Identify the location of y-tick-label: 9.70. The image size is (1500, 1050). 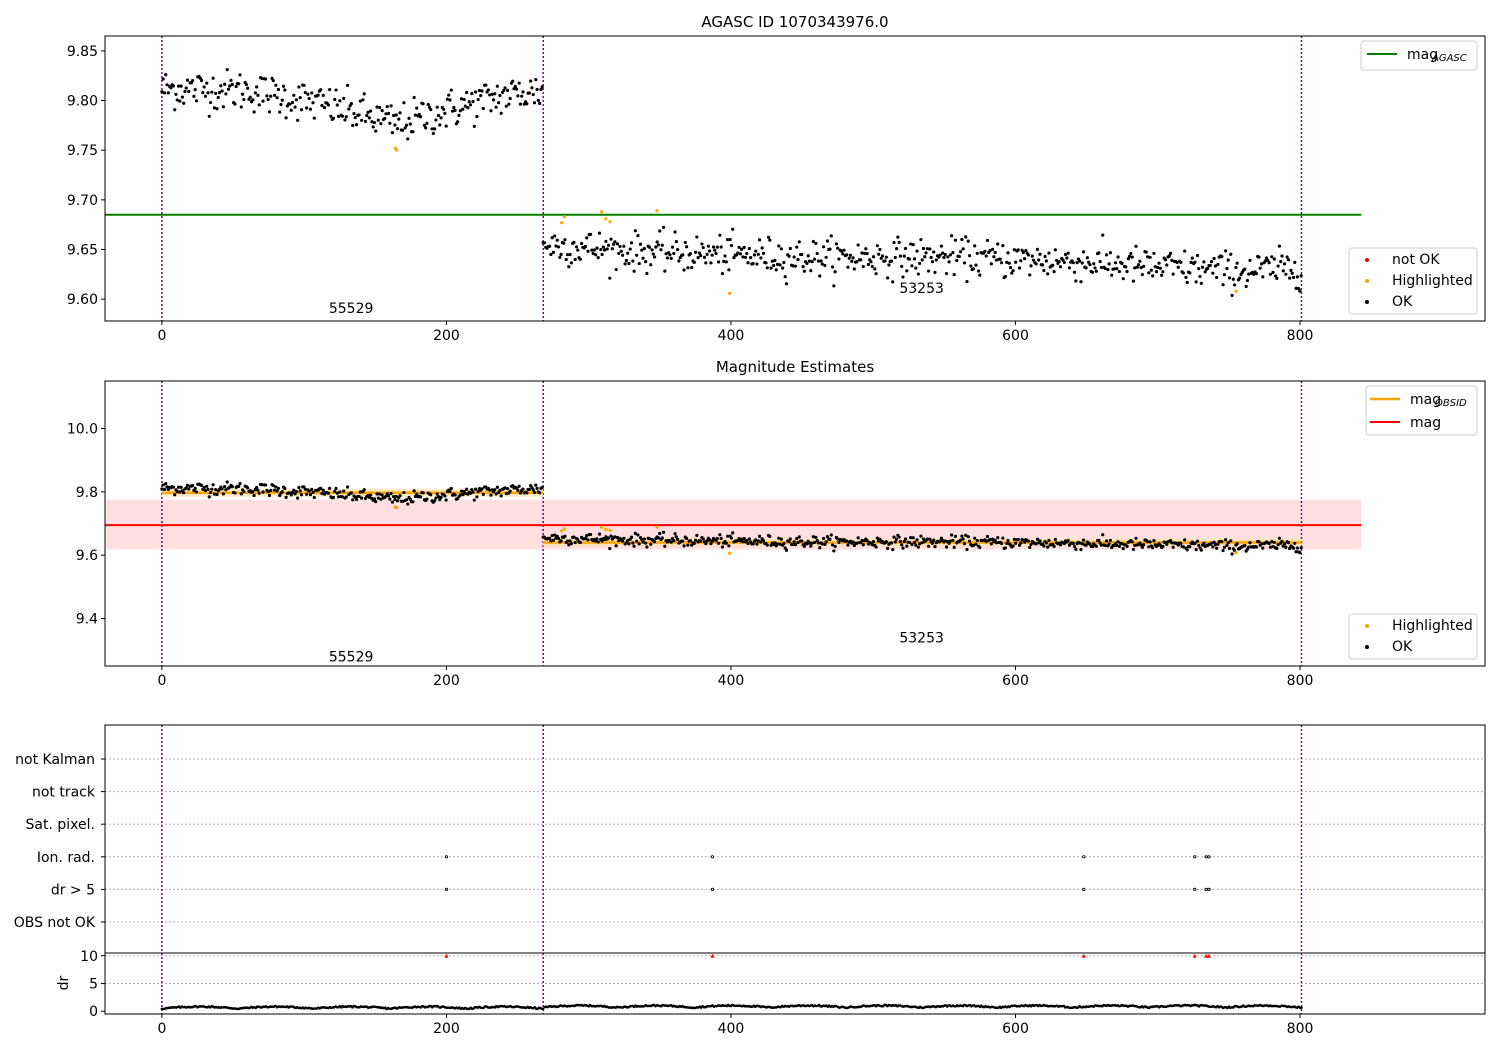
(82, 201).